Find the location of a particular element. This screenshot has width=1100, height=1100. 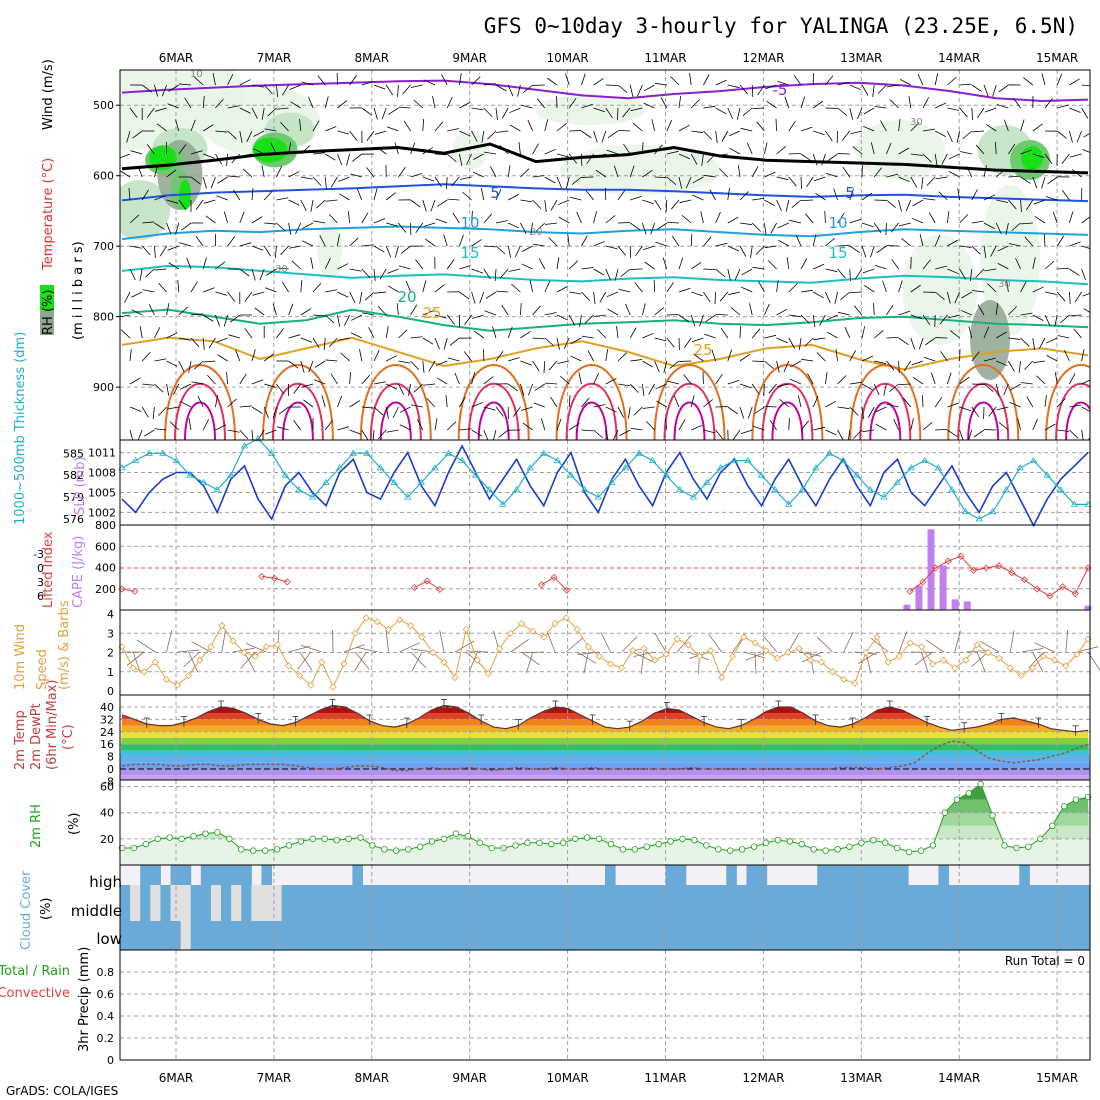

precip-tick: 0.6 is located at coordinates (106, 994).